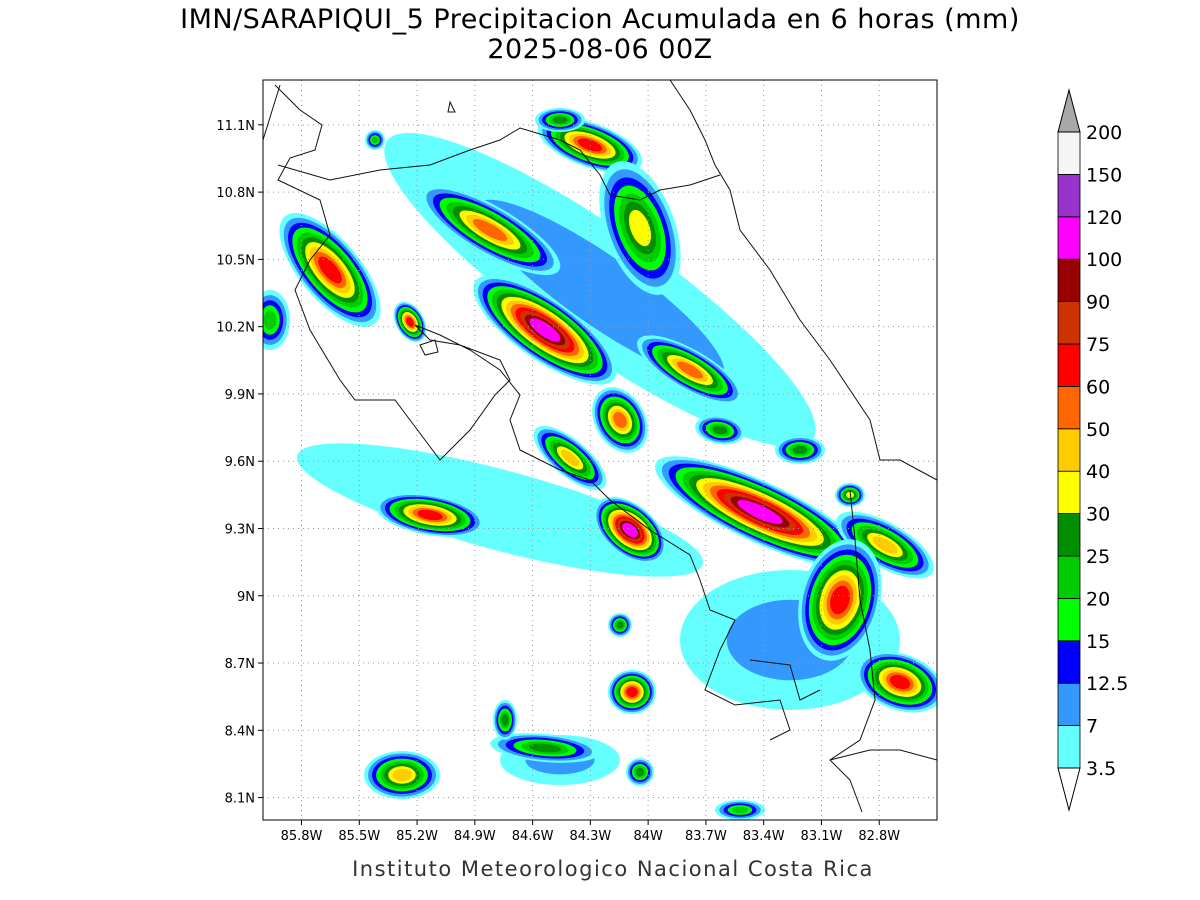 Image resolution: width=1200 pixels, height=900 pixels. What do you see at coordinates (240, 395) in the screenshot?
I see `lat-tick-label: 9.9N` at bounding box center [240, 395].